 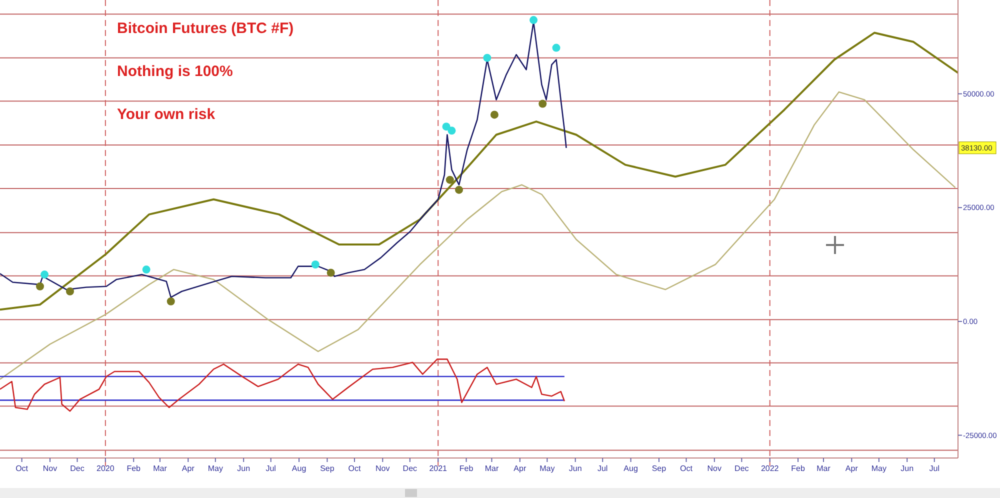 I want to click on x-tick-label: 2022, so click(x=770, y=468).